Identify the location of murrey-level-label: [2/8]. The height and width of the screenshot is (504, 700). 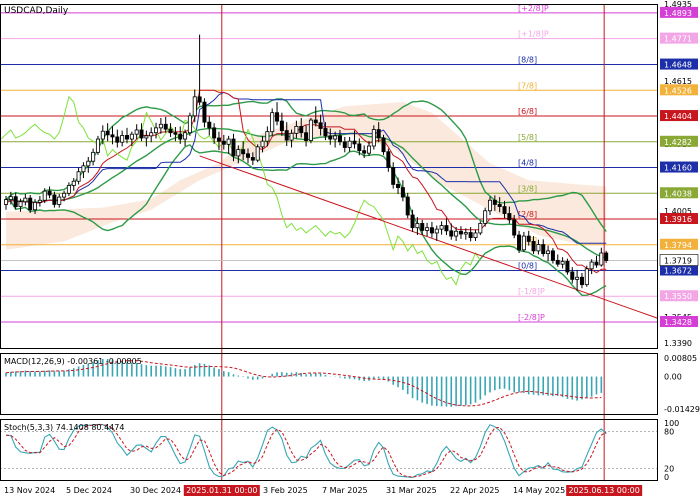
(527, 214).